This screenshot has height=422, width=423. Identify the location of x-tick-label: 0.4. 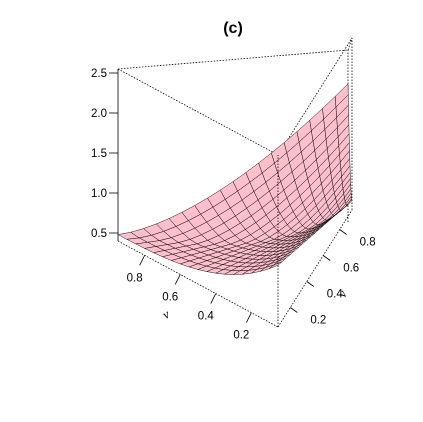
(206, 317).